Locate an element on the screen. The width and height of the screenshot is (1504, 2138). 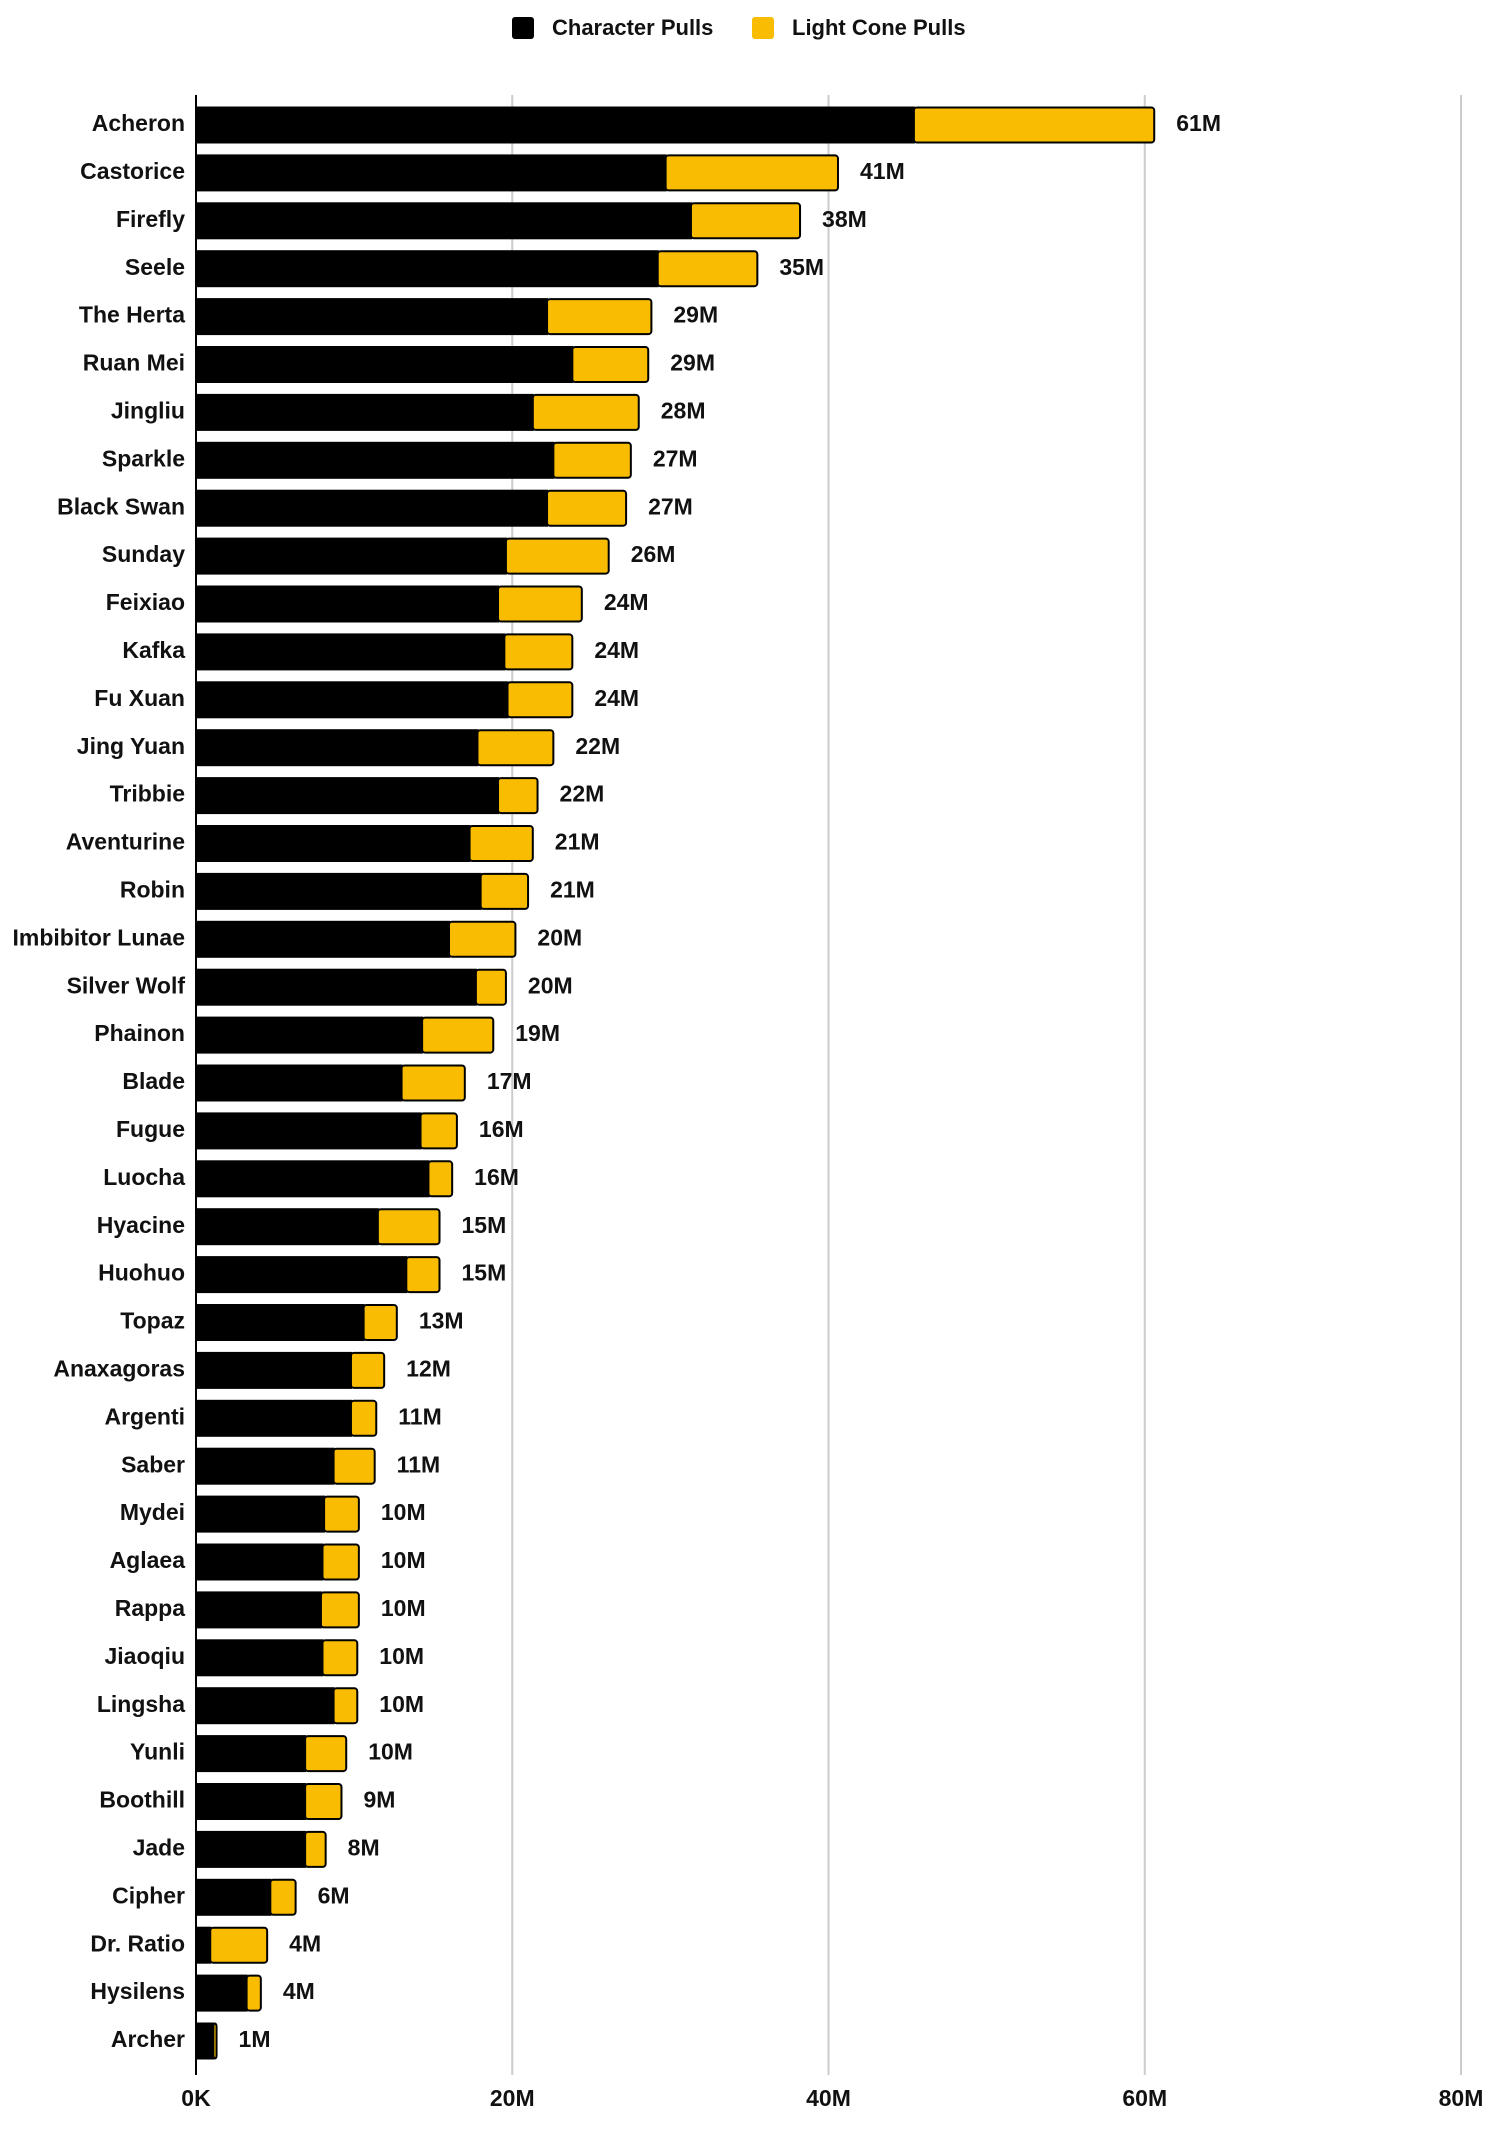
total-label: 28M is located at coordinates (683, 410).